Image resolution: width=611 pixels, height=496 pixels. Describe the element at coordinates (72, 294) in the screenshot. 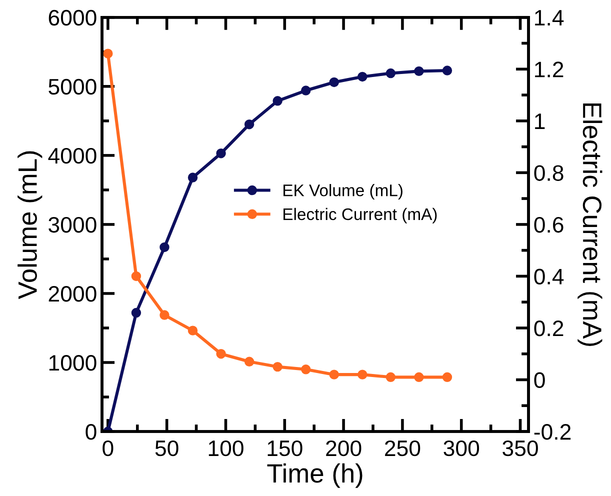

I see `y-tick-label: 2000` at that location.